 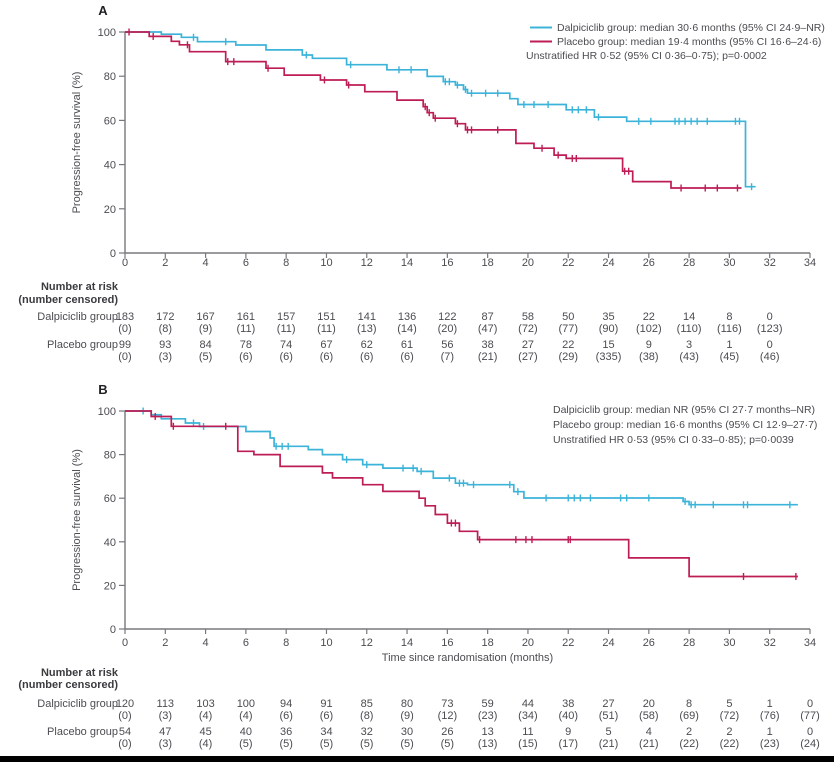 What do you see at coordinates (80, 287) in the screenshot?
I see `risk-table-header: Number at risk` at bounding box center [80, 287].